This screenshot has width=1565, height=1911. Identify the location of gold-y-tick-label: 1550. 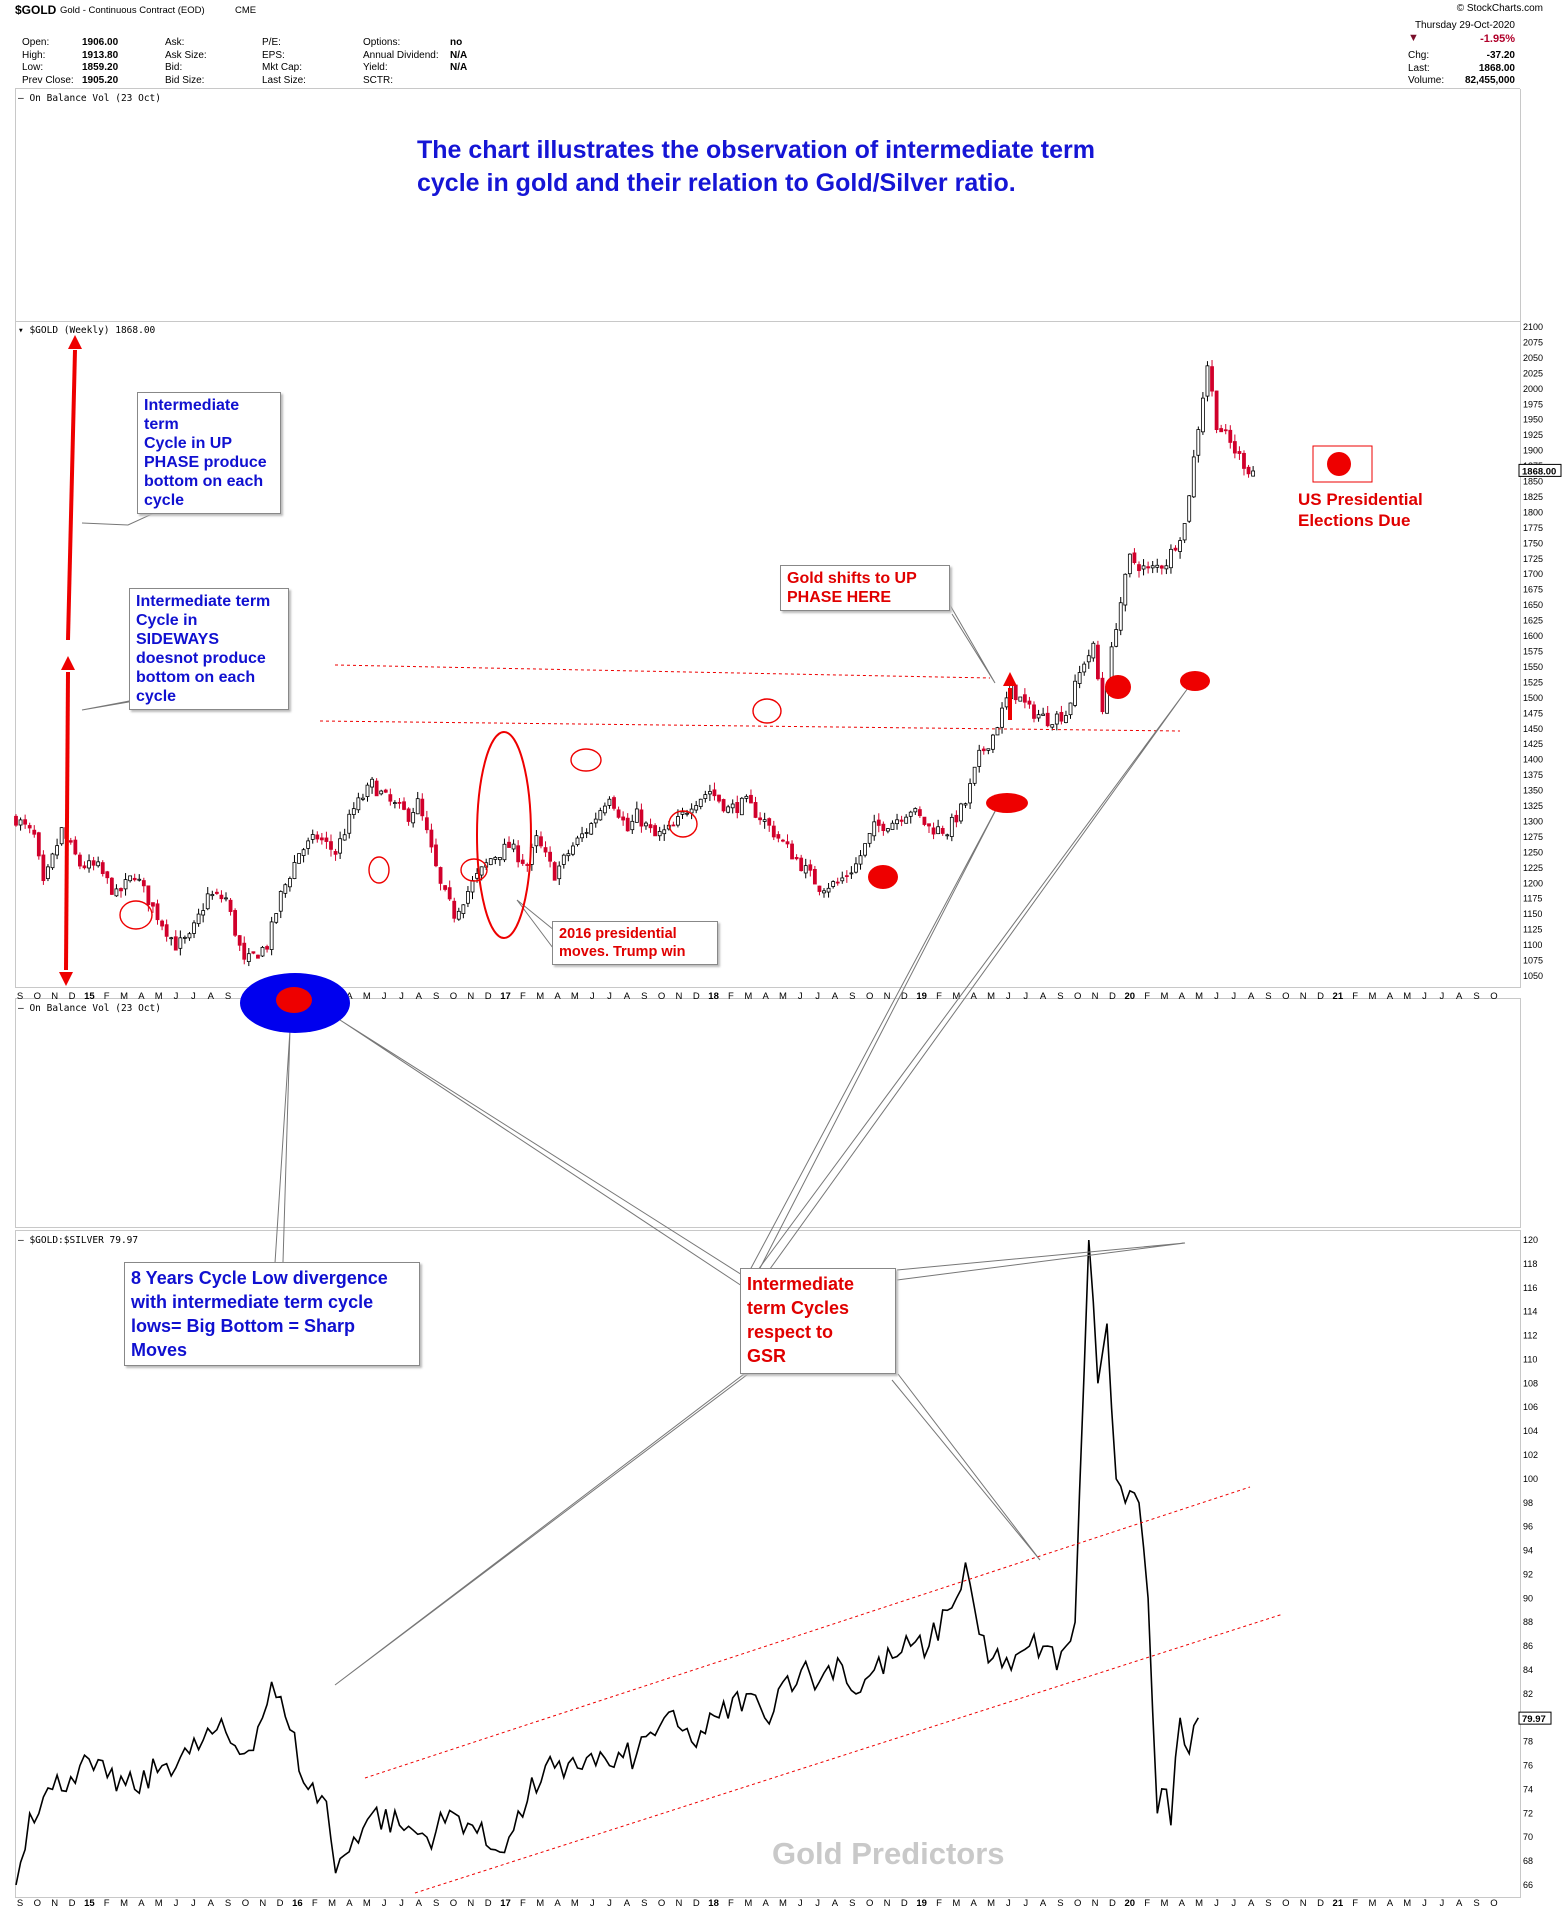
(1533, 667).